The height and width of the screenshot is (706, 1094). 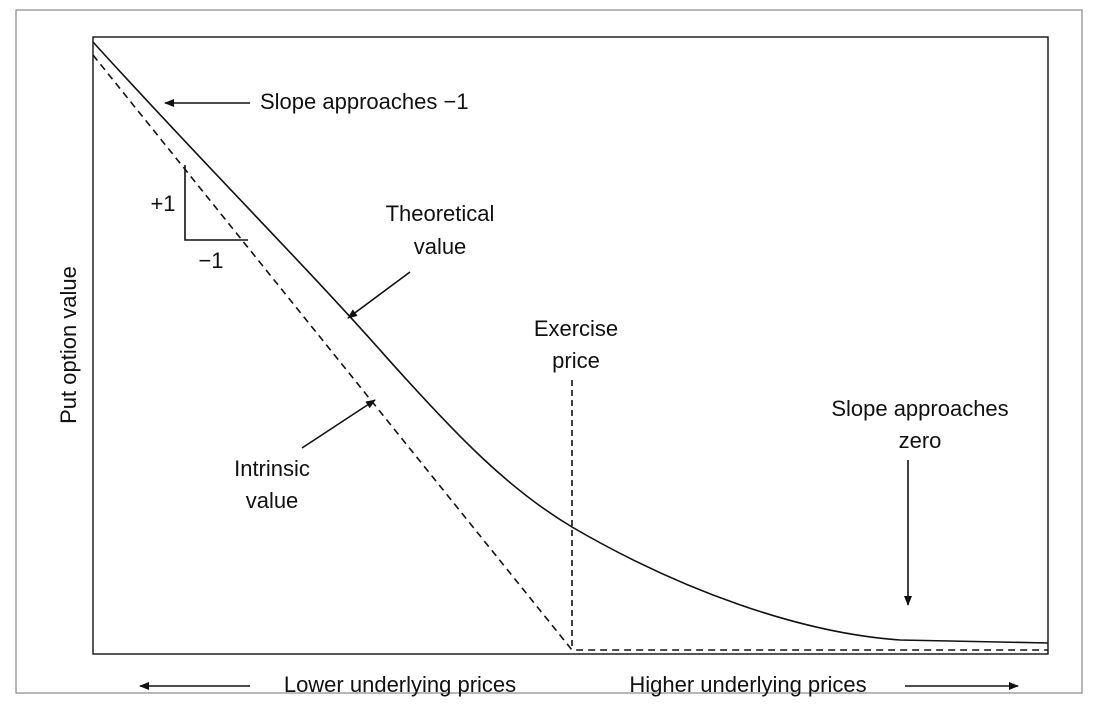 I want to click on annotation: zero, so click(x=920, y=440).